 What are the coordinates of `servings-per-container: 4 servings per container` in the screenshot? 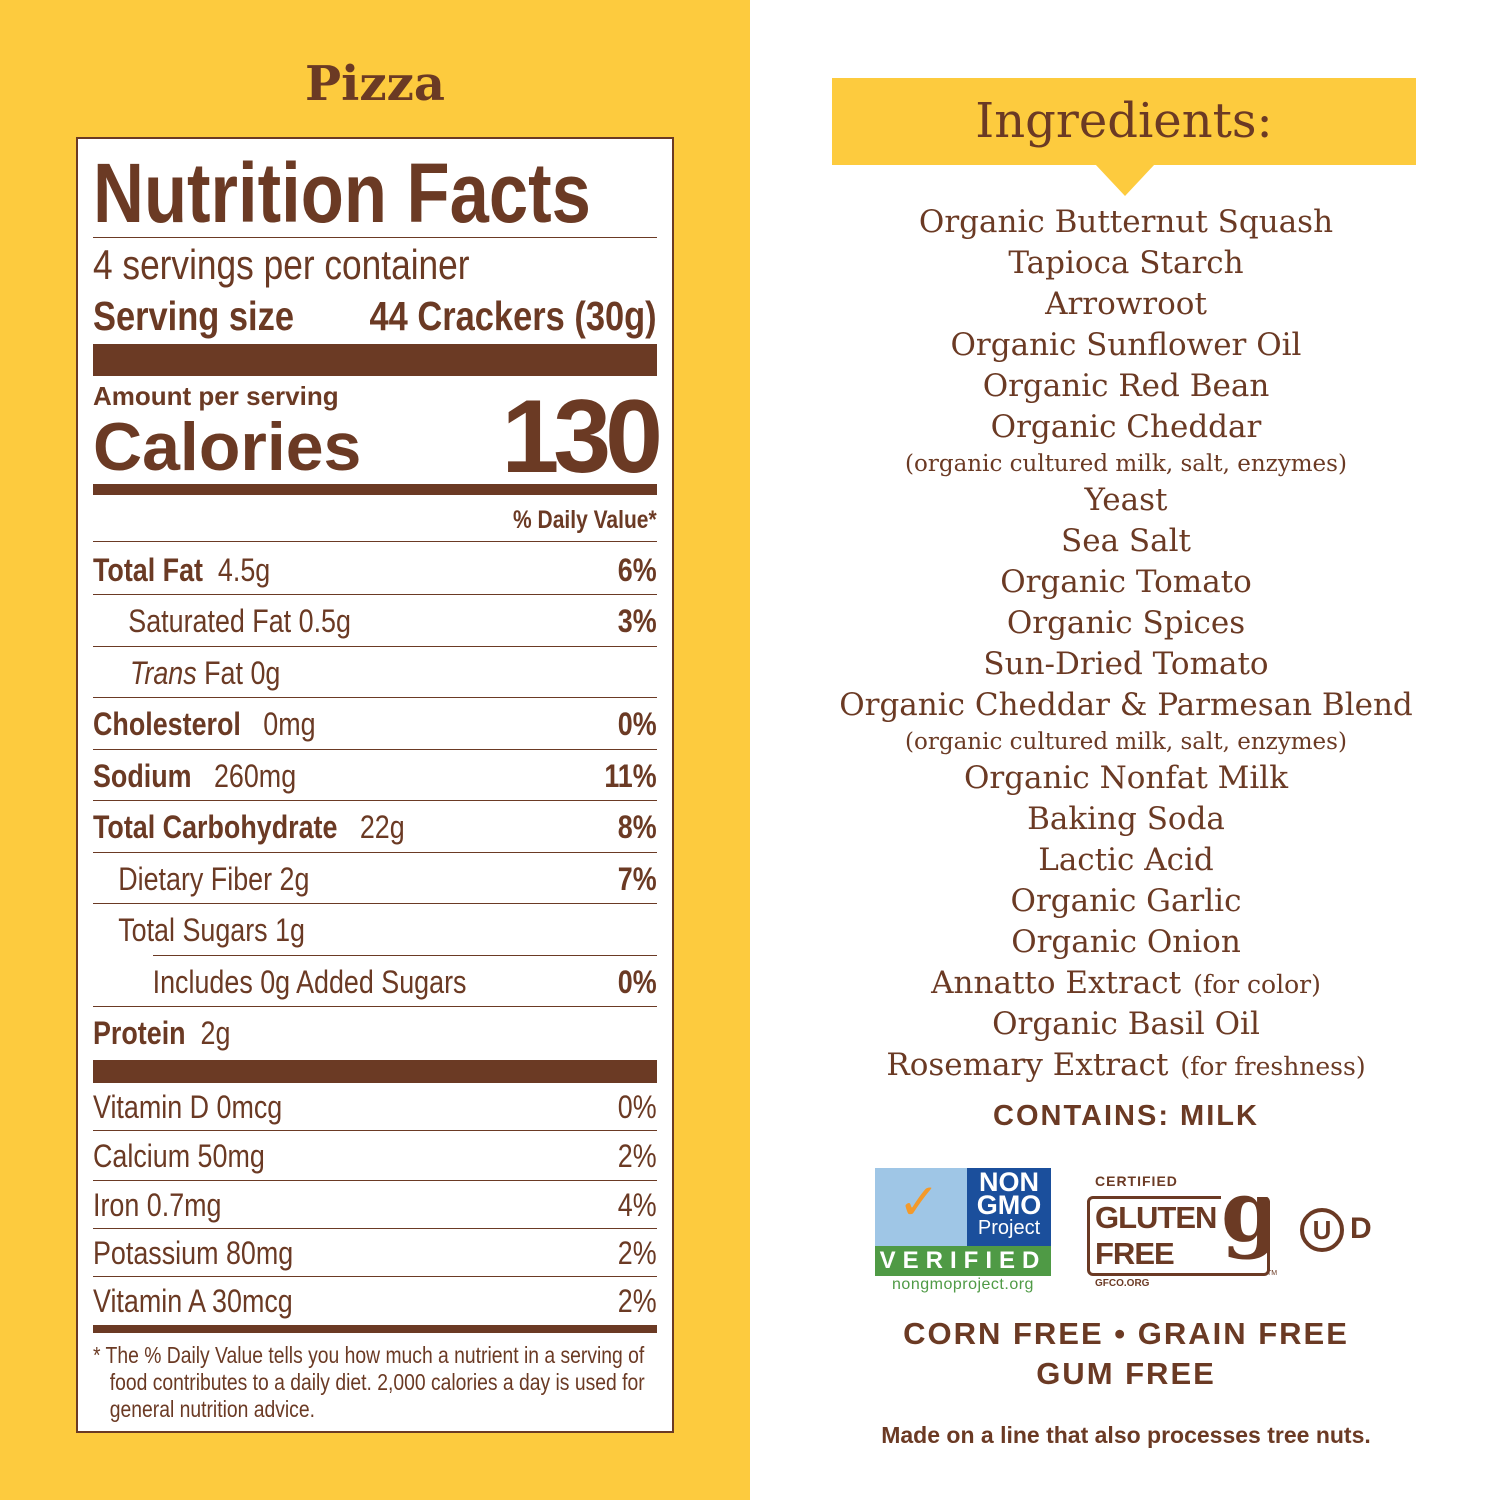 It's located at (281, 264).